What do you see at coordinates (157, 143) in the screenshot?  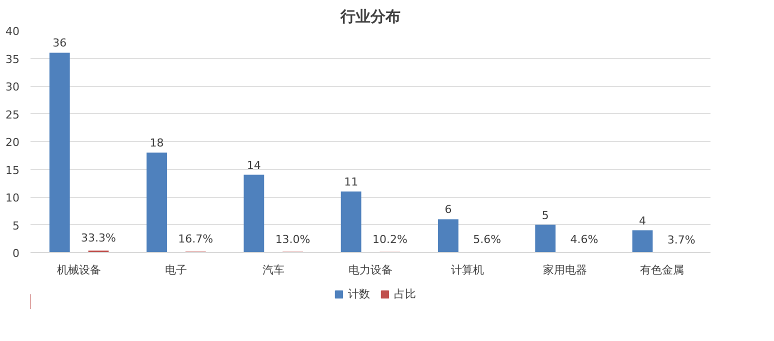 I see `data-label: 18` at bounding box center [157, 143].